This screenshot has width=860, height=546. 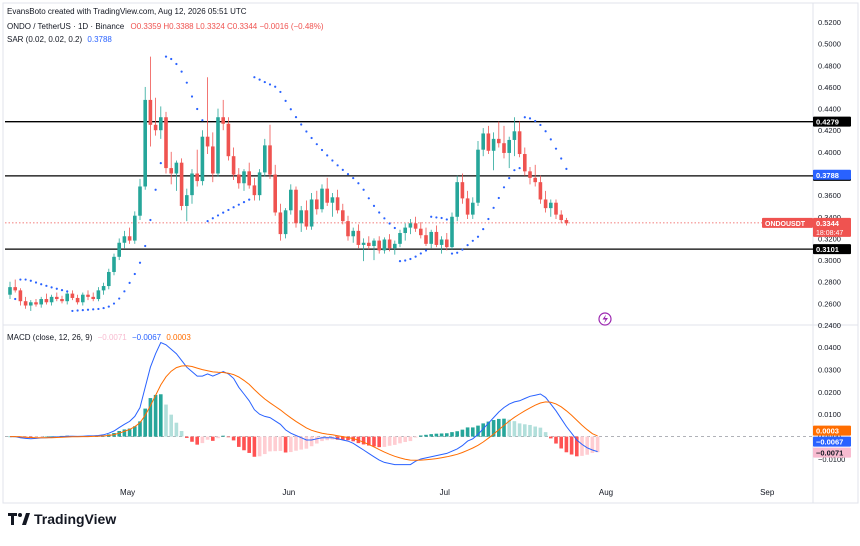 What do you see at coordinates (832, 249) in the screenshot?
I see `level-price-tag-bg` at bounding box center [832, 249].